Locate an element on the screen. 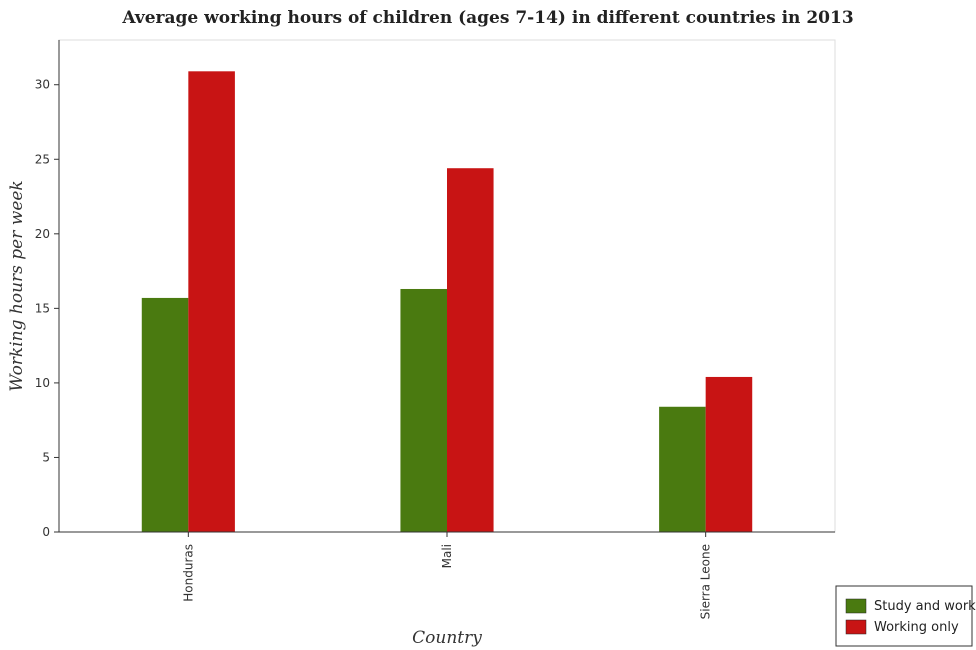  x-tick-label: Honduras is located at coordinates (188, 573).